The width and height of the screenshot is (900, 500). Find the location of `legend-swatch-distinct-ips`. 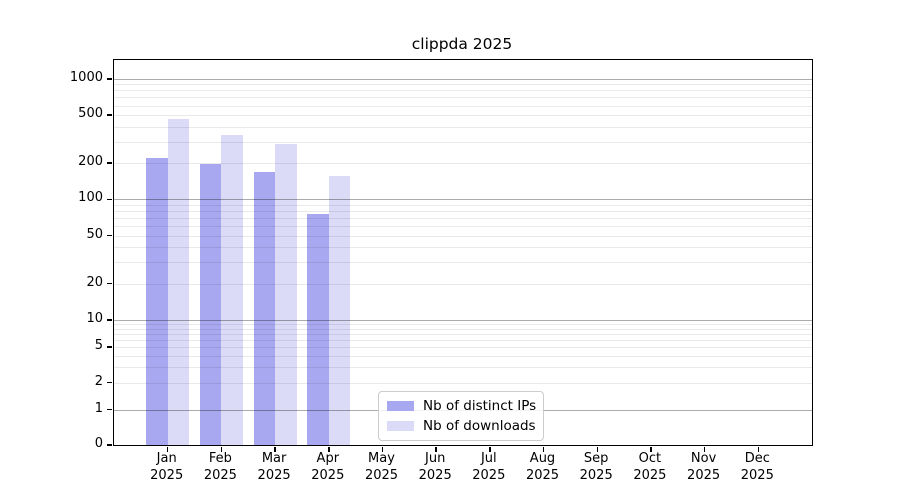

legend-swatch-distinct-ips is located at coordinates (400, 406).